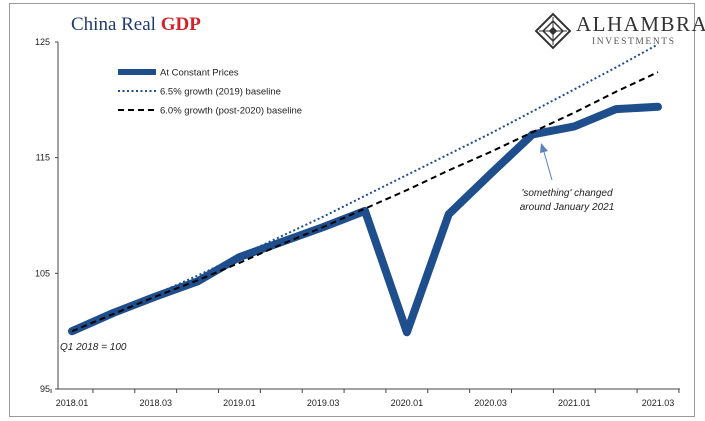 This screenshot has height=421, width=705. What do you see at coordinates (239, 403) in the screenshot?
I see `x-tick-label: 2019.01` at bounding box center [239, 403].